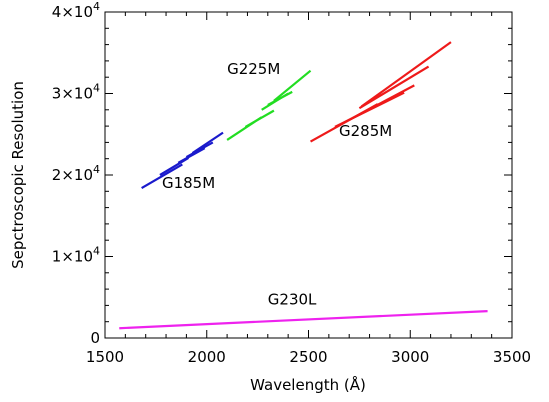 The image size is (549, 402). Describe the element at coordinates (72, 12) in the screenshot. I see `y-tick-label-base: 4×10` at that location.